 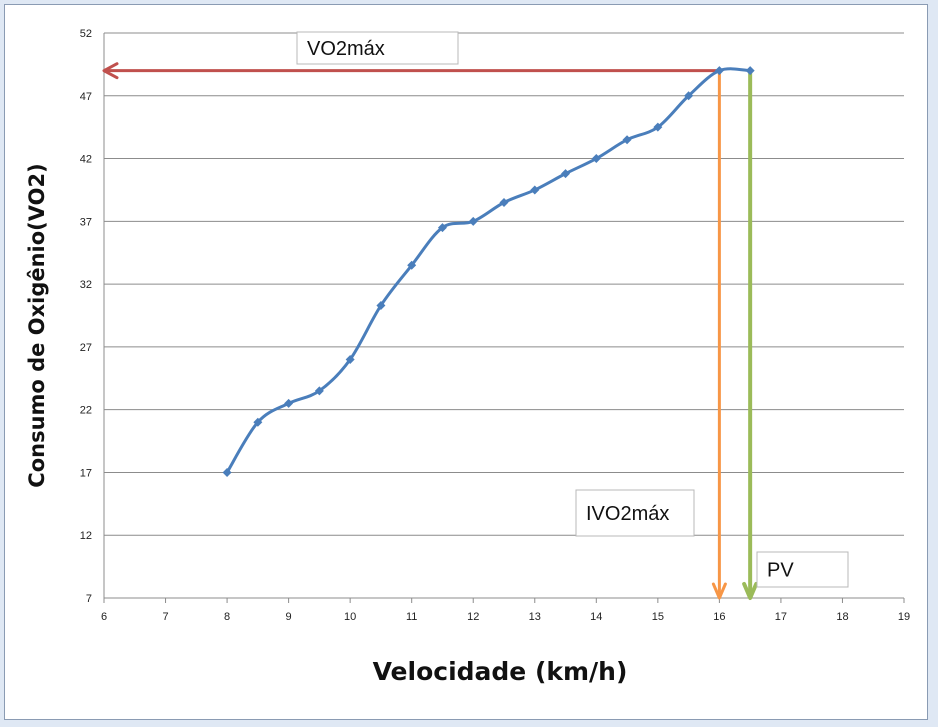 I want to click on y-tick-label: 17, so click(x=86, y=473).